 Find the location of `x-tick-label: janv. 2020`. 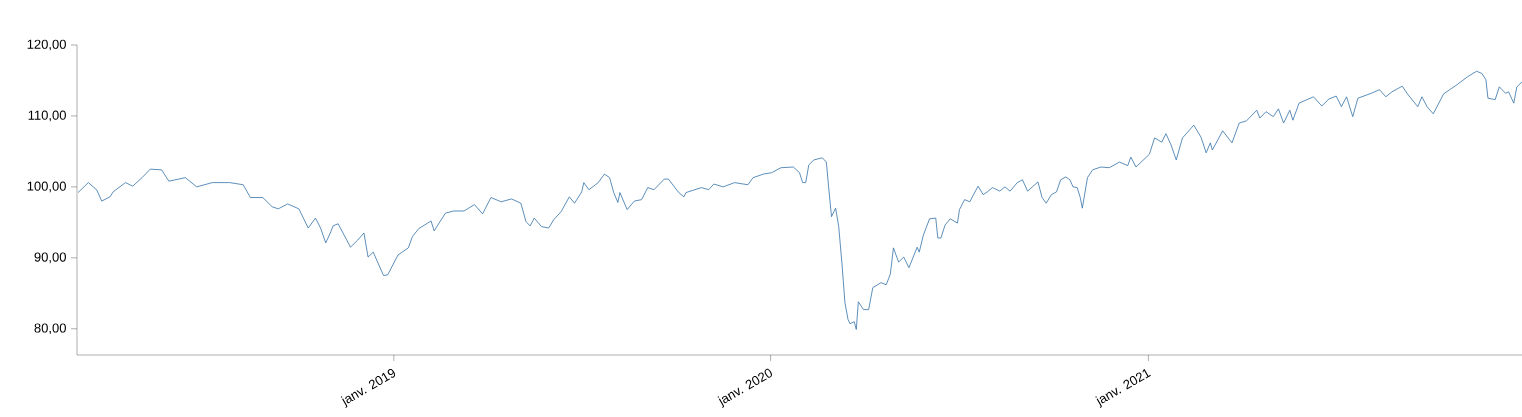

x-tick-label: janv. 2020 is located at coordinates (744, 388).